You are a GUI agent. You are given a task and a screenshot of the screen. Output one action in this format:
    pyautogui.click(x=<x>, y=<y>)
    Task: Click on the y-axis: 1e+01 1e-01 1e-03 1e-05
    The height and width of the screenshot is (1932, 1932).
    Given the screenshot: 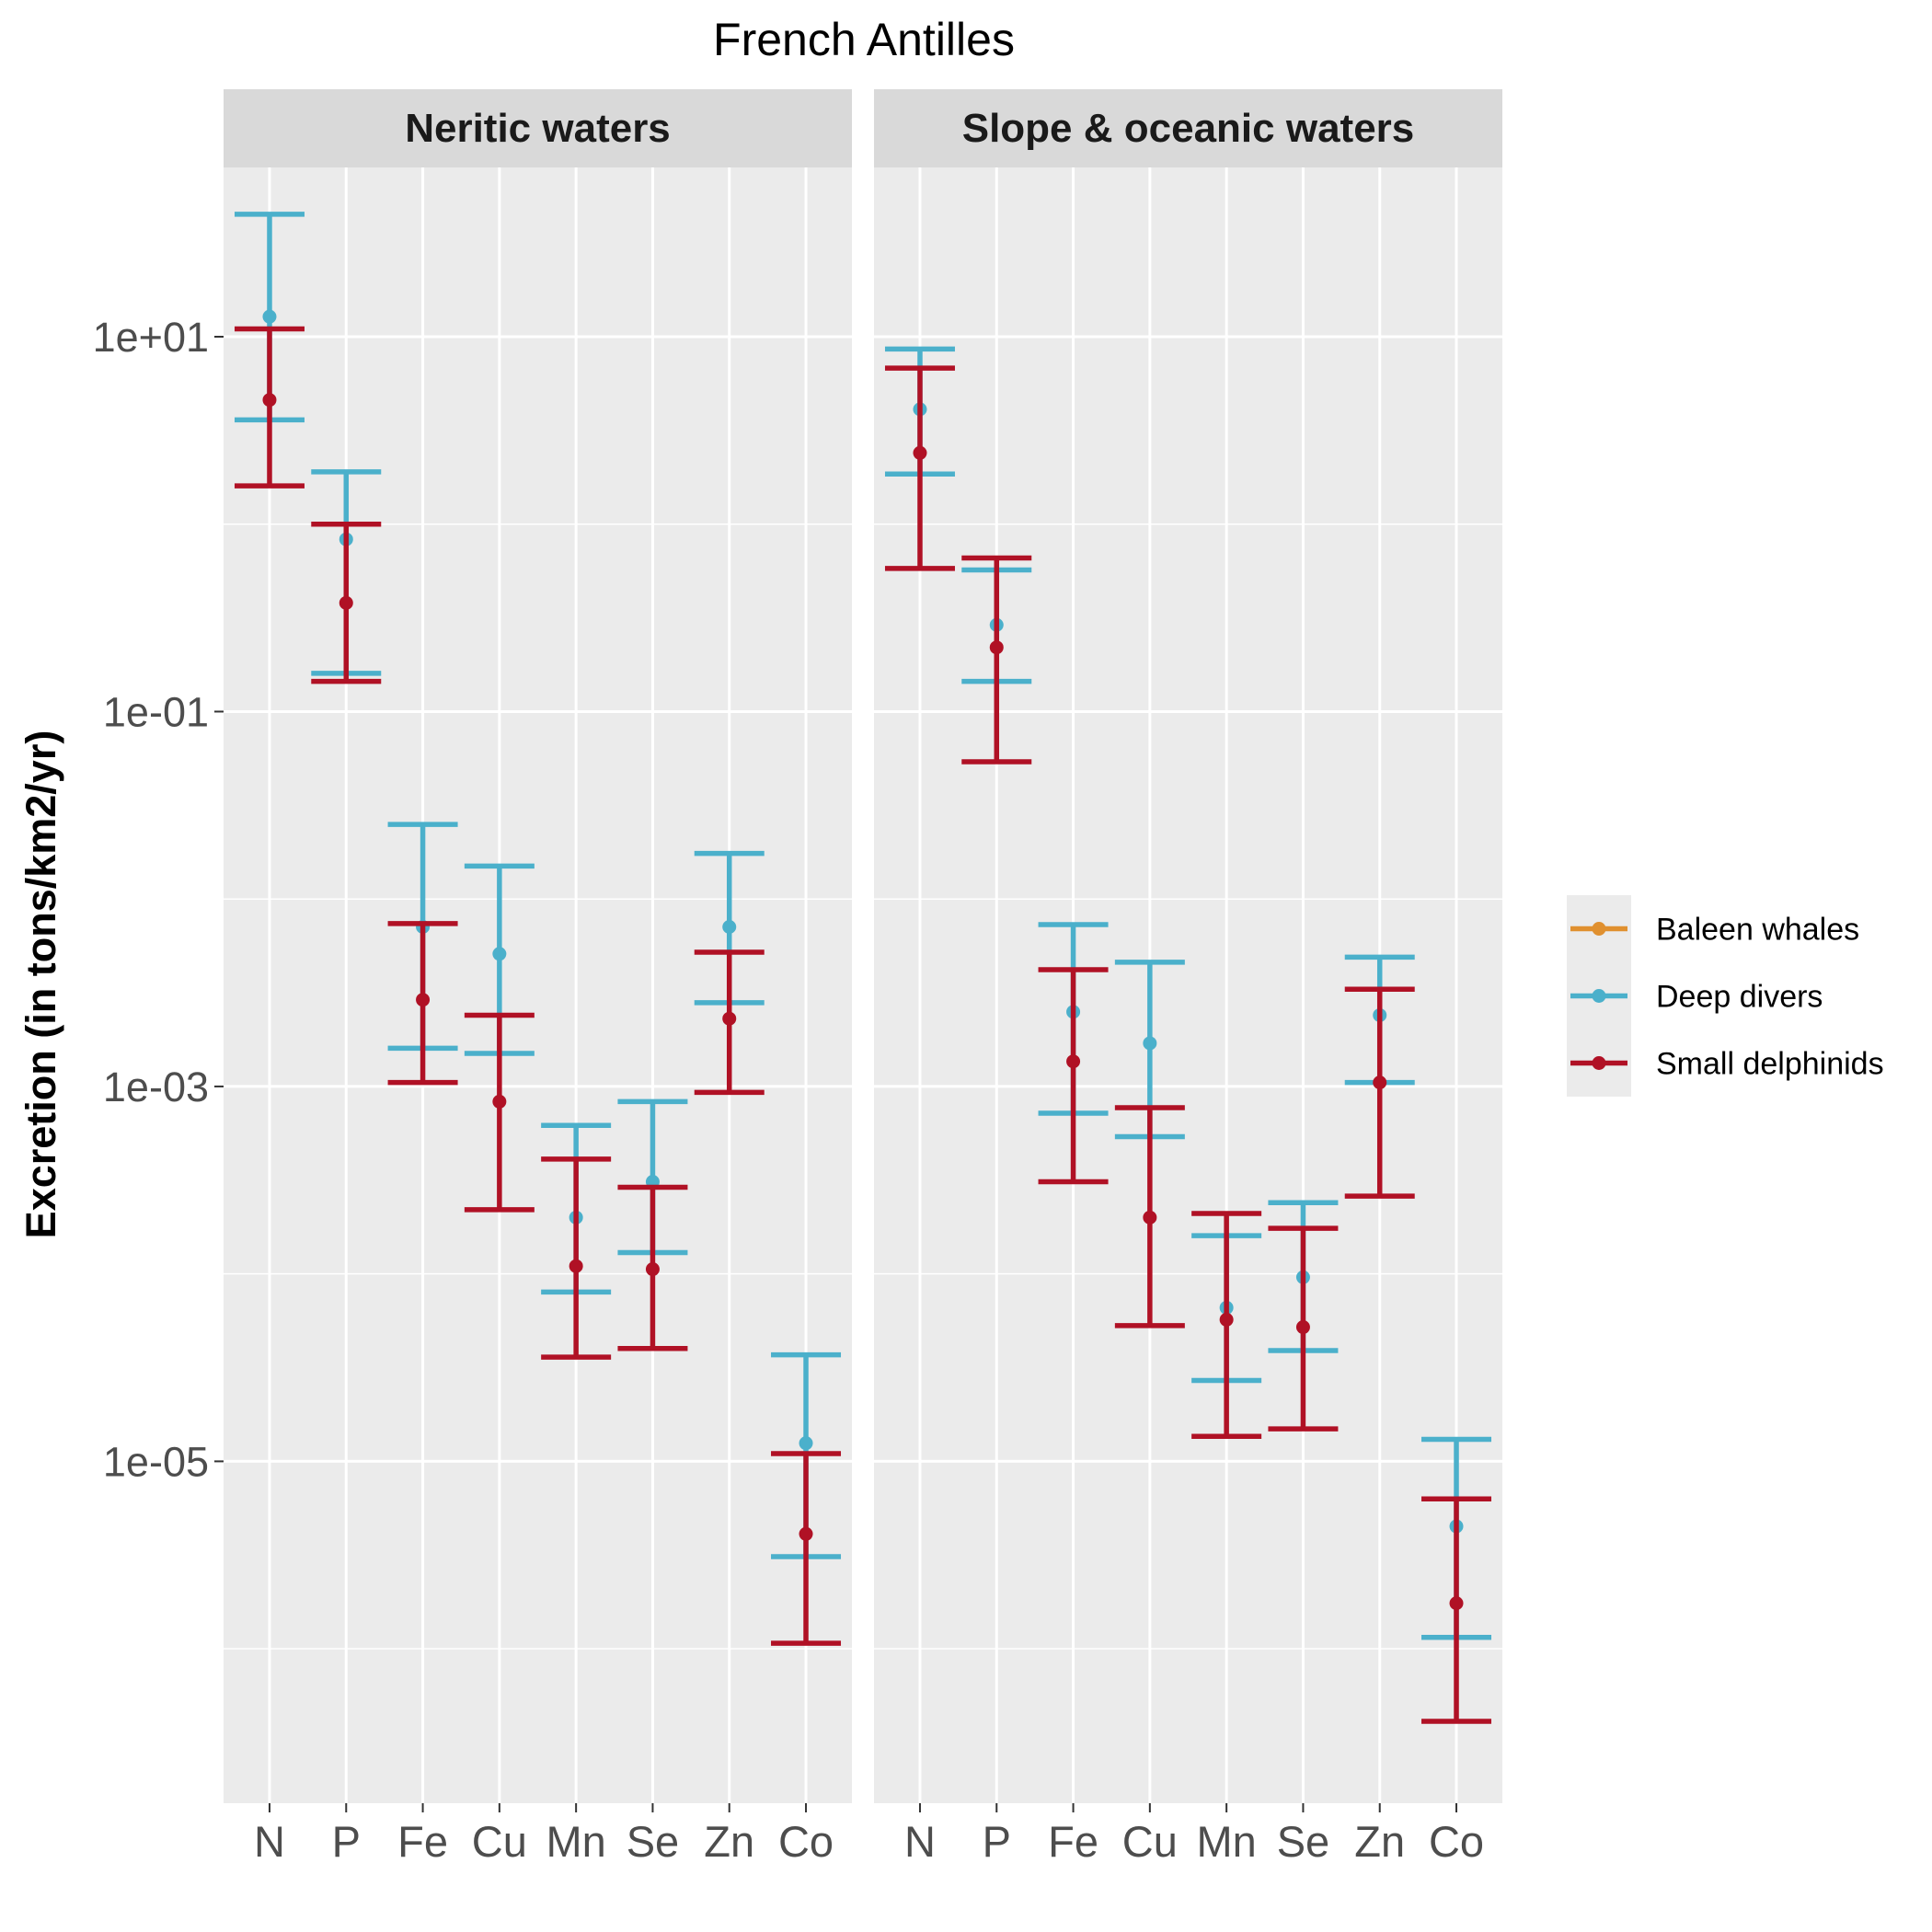 What is the action you would take?
    pyautogui.click(x=158, y=899)
    